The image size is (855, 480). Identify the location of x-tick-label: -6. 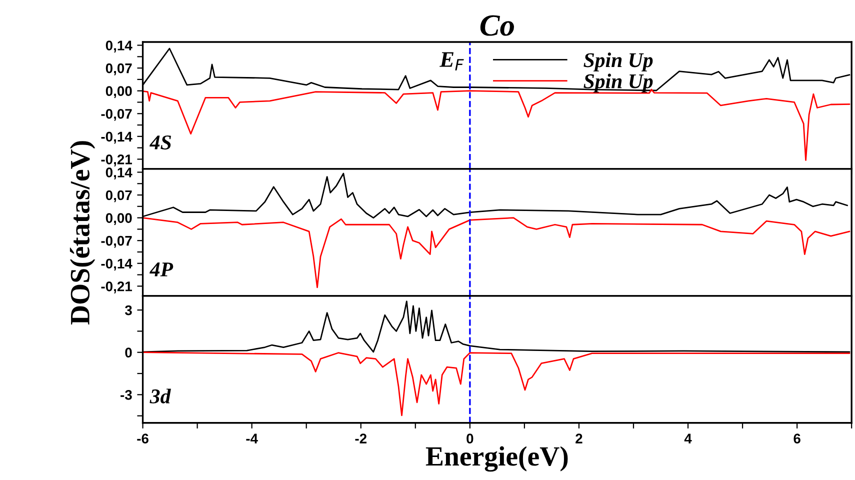
(142, 439).